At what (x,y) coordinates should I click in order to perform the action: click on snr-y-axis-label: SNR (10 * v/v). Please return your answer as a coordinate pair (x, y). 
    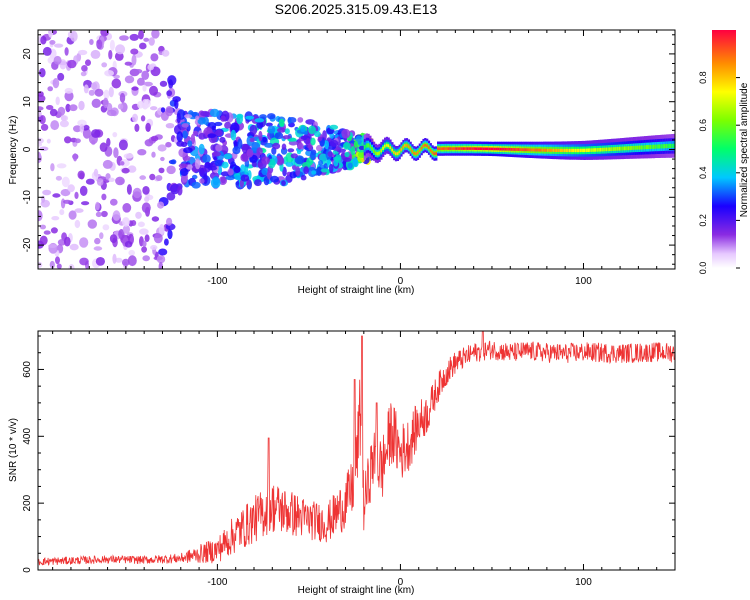
    Looking at the image, I should click on (13, 450).